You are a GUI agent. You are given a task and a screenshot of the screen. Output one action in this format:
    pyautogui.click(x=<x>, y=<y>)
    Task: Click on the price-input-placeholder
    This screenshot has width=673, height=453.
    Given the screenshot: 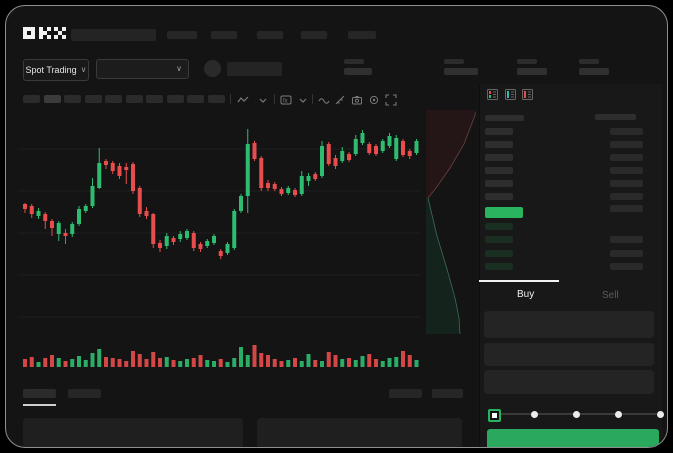 What is the action you would take?
    pyautogui.click(x=569, y=324)
    